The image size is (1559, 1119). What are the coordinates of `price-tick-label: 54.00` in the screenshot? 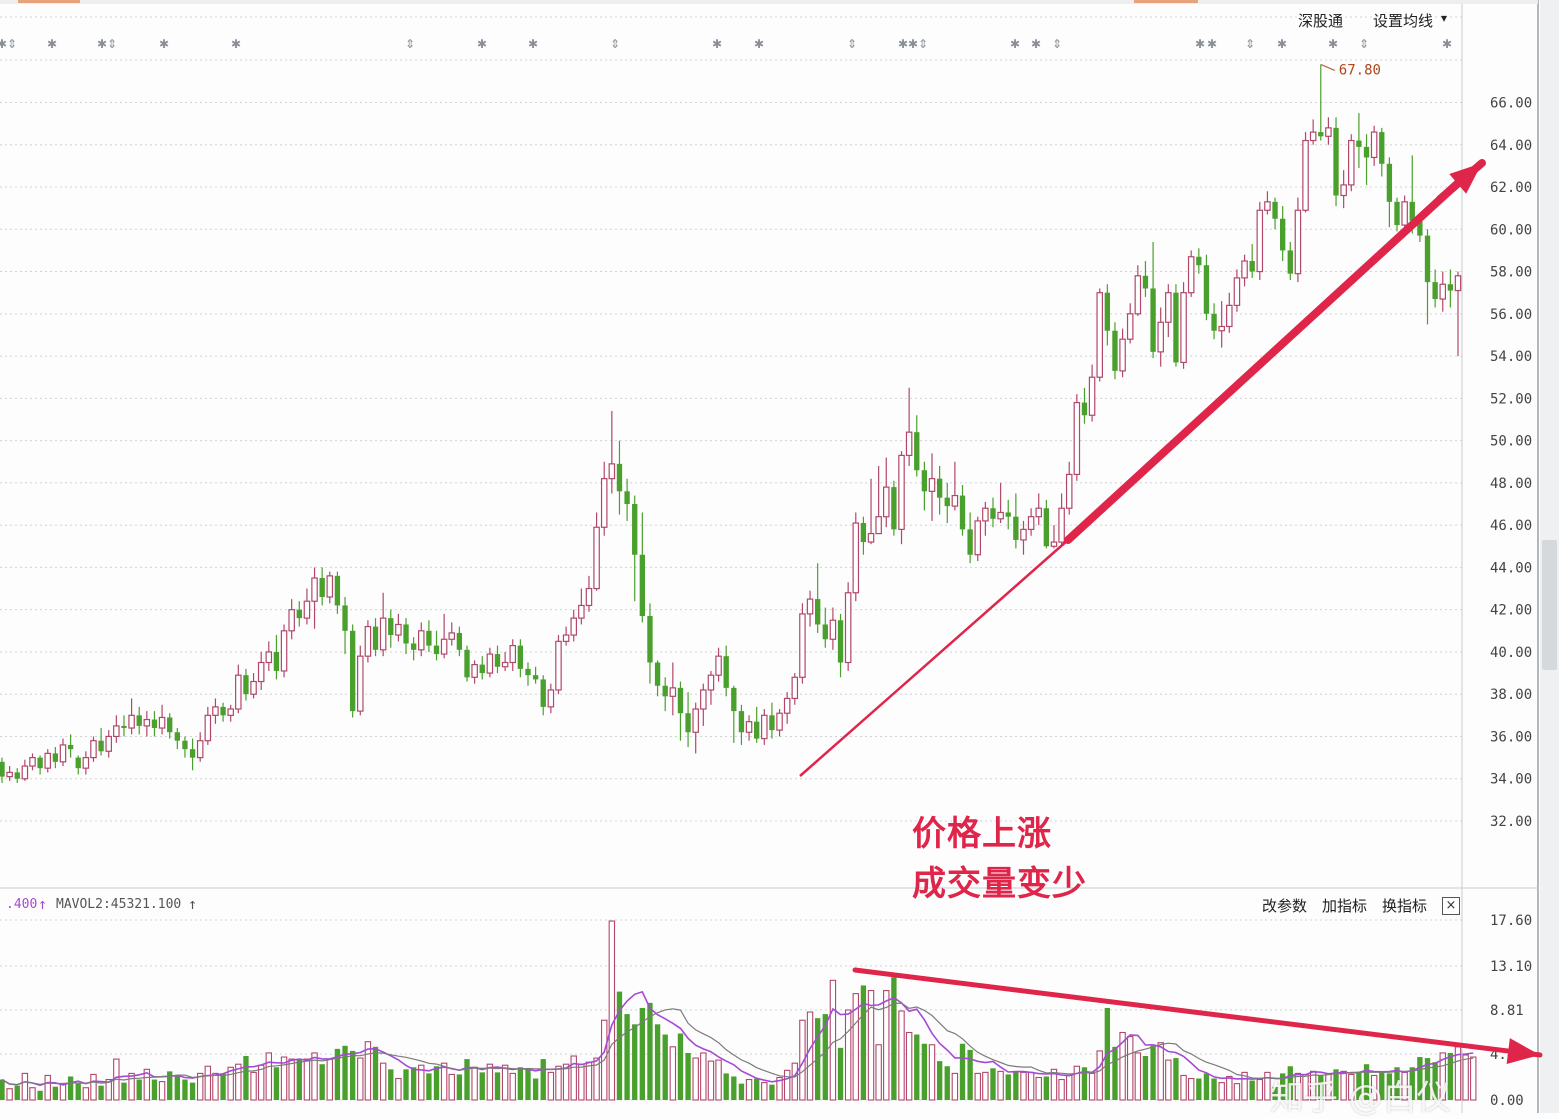 It's located at (1511, 357).